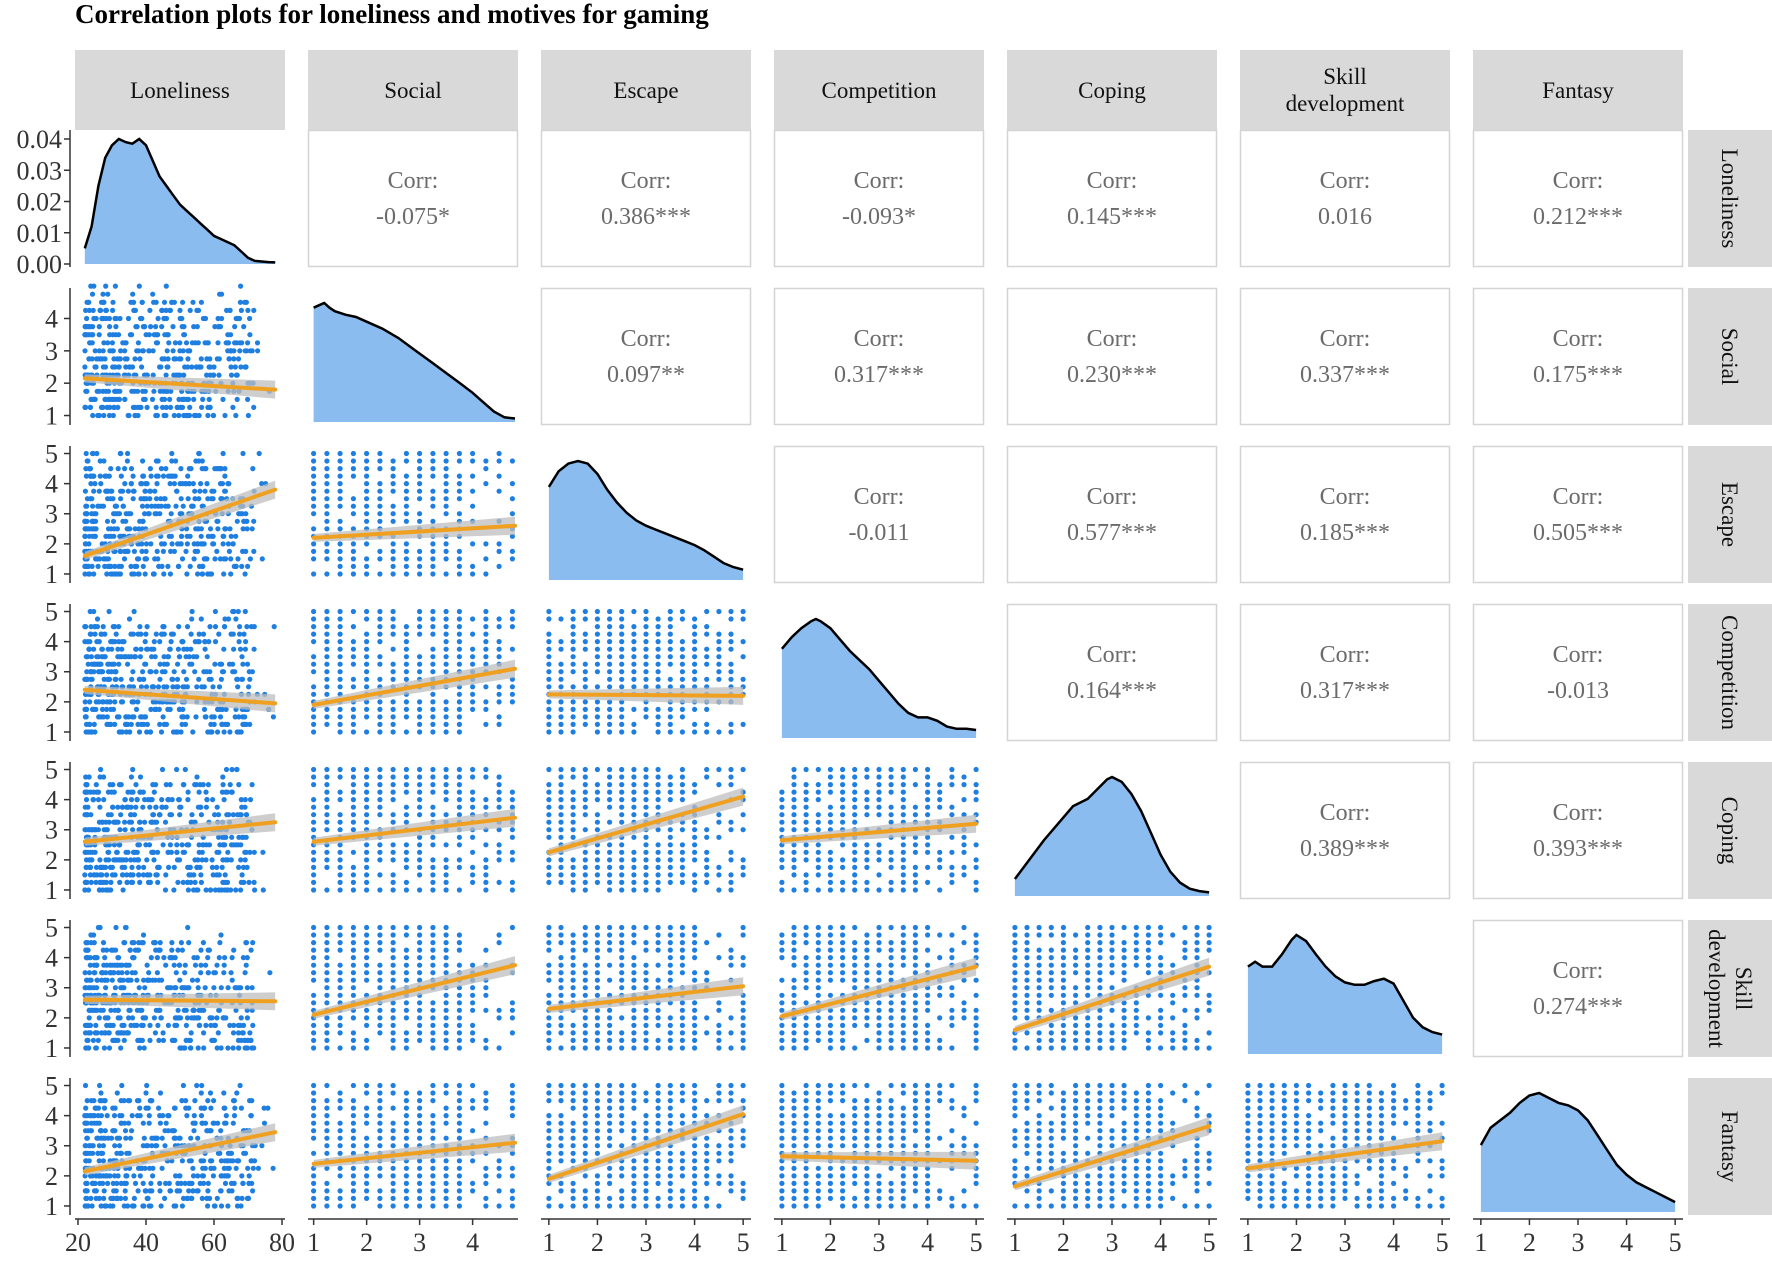 The image size is (1772, 1264). Describe the element at coordinates (646, 829) in the screenshot. I see `scatter-panel-coping-vs-escape` at that location.